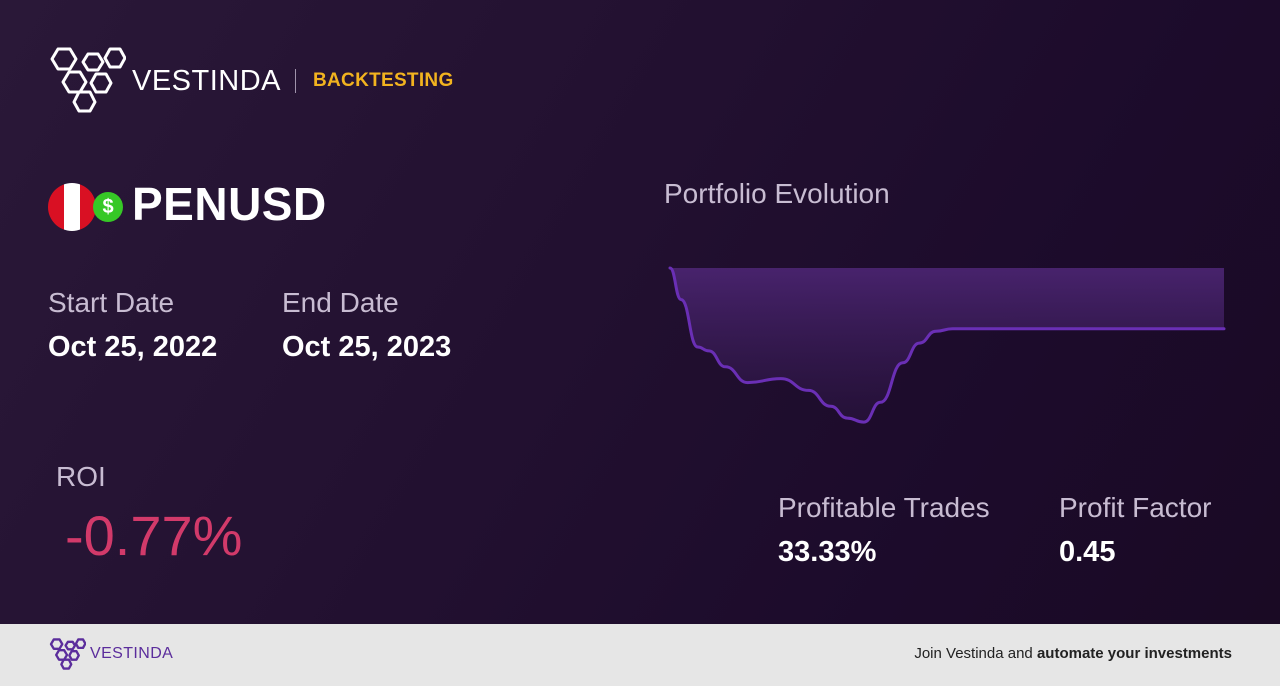 Image resolution: width=1280 pixels, height=686 pixels. I want to click on footer-cta-prefix: Join Vestinda and, so click(975, 653).